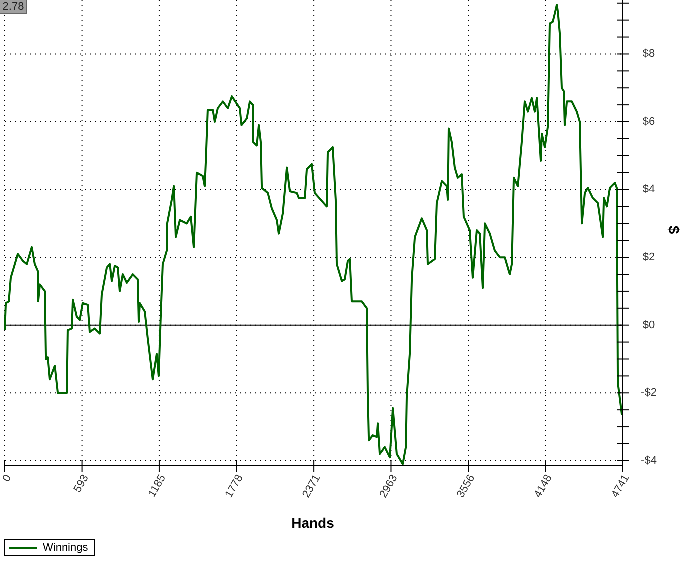 The width and height of the screenshot is (693, 561). What do you see at coordinates (13, 6) in the screenshot?
I see `annotation: 2.78` at bounding box center [13, 6].